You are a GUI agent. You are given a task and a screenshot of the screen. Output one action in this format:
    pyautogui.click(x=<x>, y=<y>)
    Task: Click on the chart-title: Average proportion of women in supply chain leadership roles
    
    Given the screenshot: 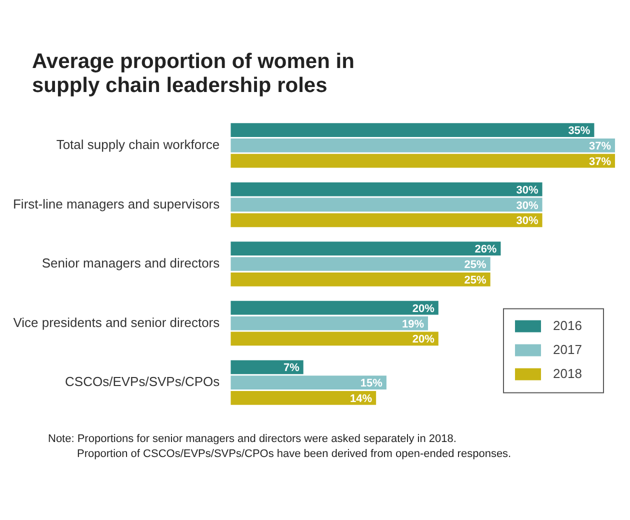 What is the action you would take?
    pyautogui.click(x=194, y=74)
    